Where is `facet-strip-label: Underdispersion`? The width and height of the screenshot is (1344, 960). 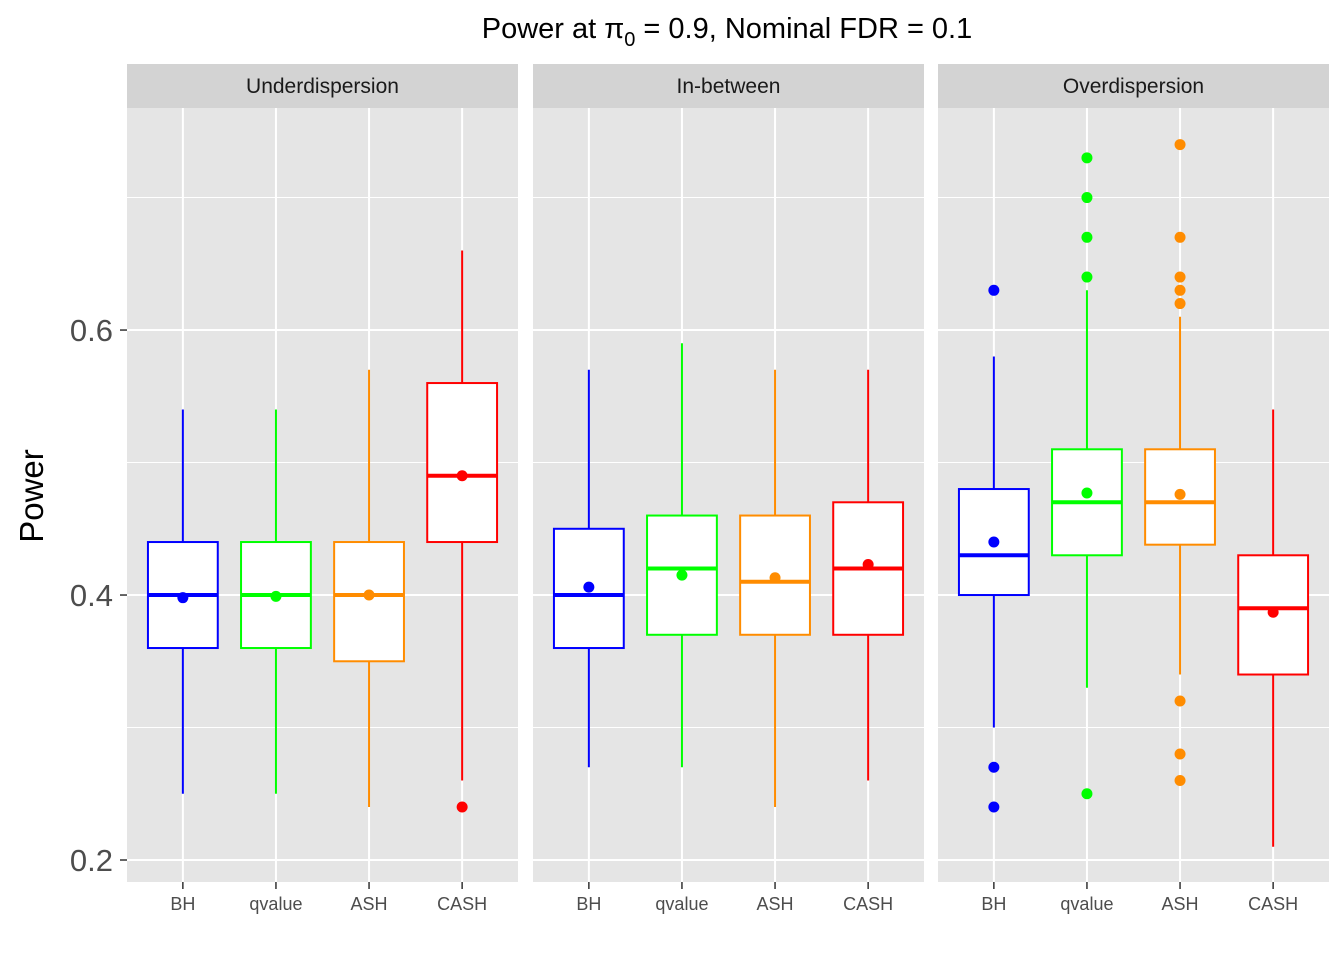 facet-strip-label: Underdispersion is located at coordinates (322, 86).